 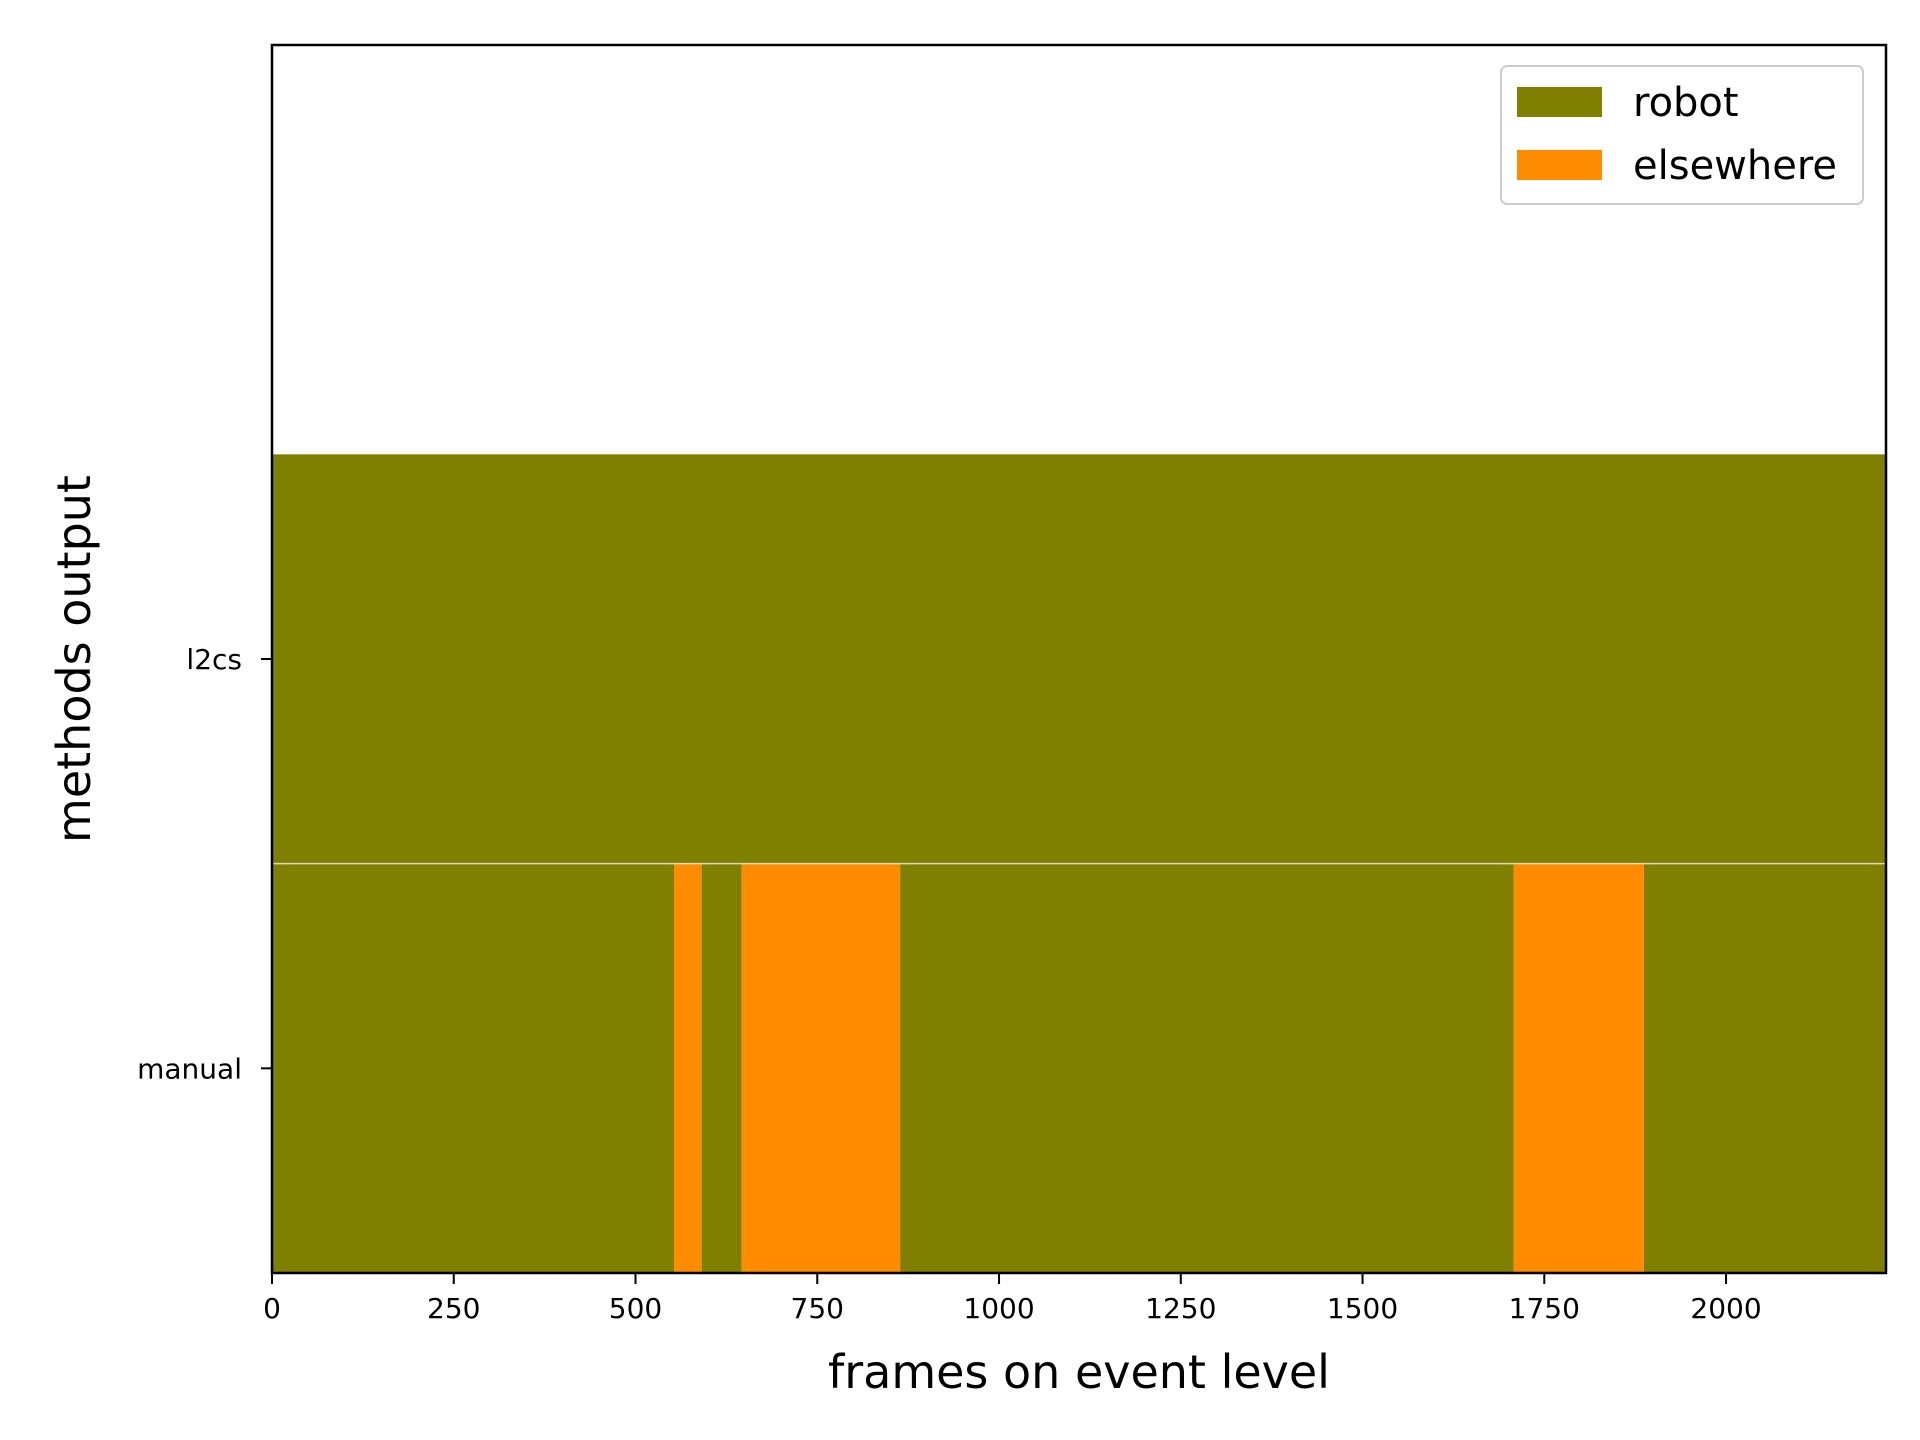 What do you see at coordinates (1686, 103) in the screenshot?
I see `legend-label-robot: robot` at bounding box center [1686, 103].